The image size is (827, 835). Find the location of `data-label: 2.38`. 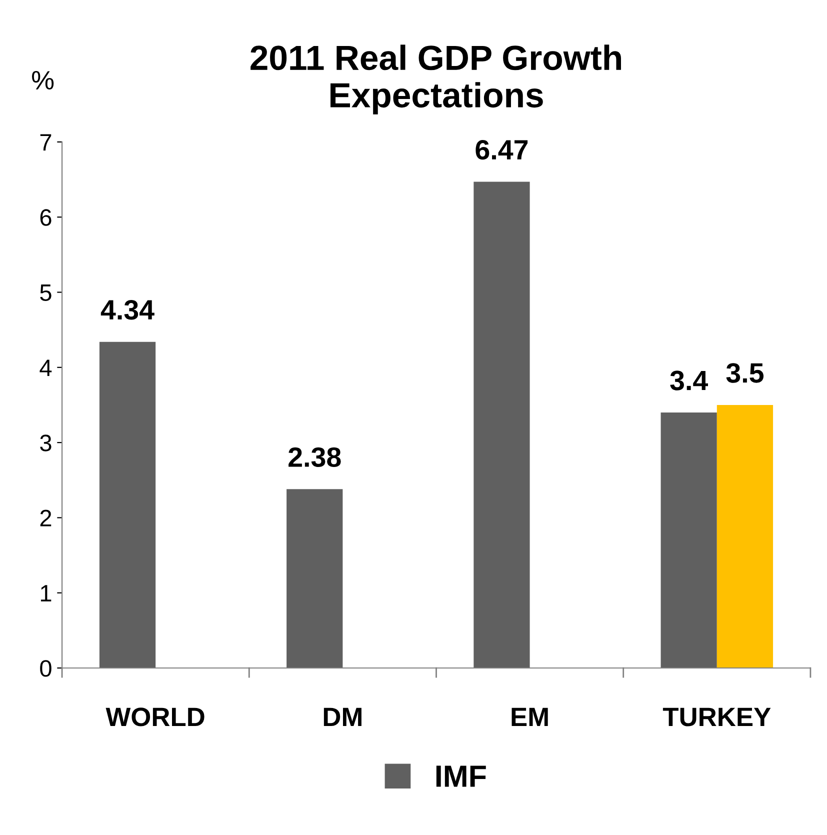

data-label: 2.38 is located at coordinates (314, 457).